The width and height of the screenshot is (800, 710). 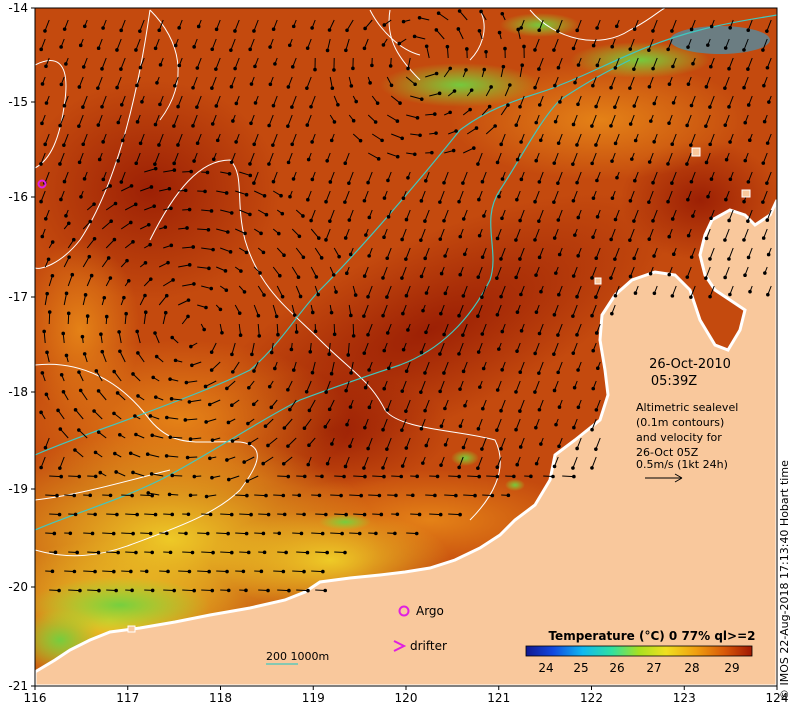 What do you see at coordinates (18, 392) in the screenshot?
I see `lat-tick-label: -18` at bounding box center [18, 392].